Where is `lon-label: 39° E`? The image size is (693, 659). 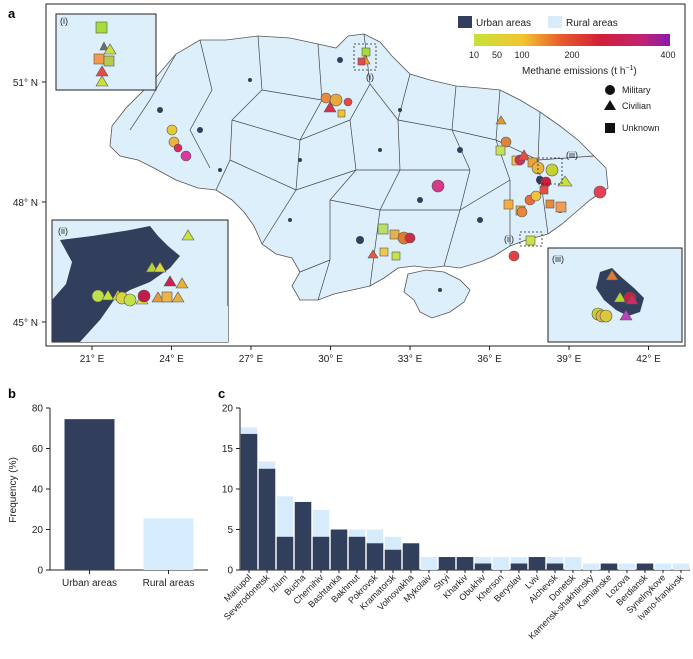 lon-label: 39° E is located at coordinates (569, 359).